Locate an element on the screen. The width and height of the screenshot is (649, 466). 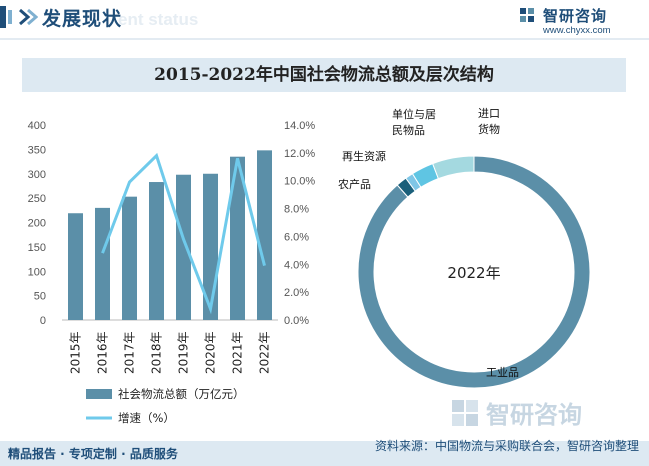
y2-tick-label: 10.0% is located at coordinates (299, 182).